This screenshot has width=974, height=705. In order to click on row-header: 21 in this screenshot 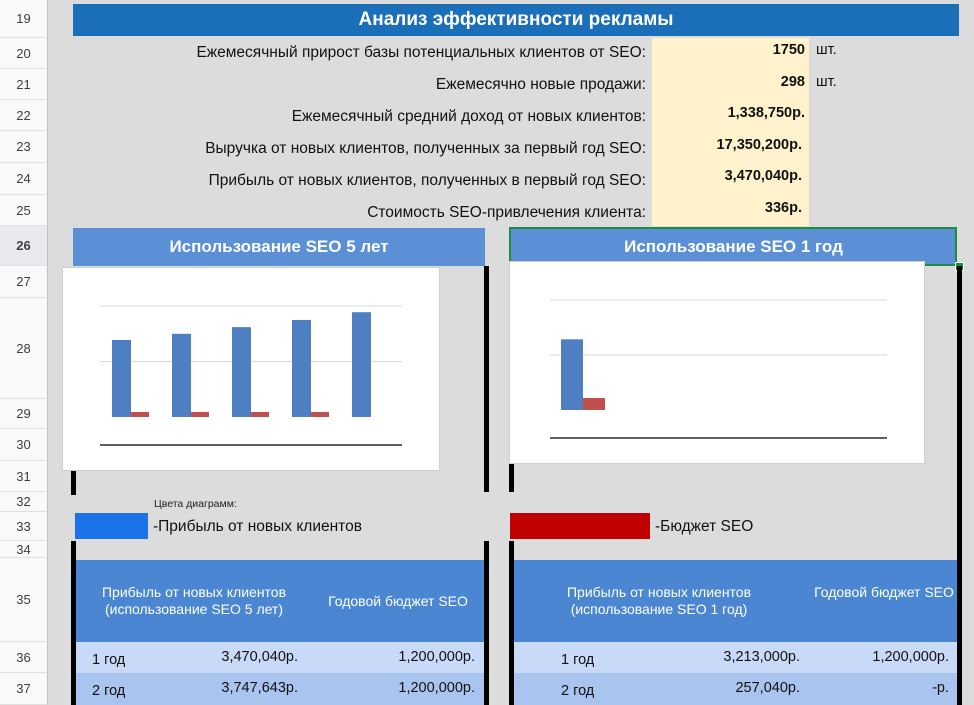, I will do `click(24, 84)`.